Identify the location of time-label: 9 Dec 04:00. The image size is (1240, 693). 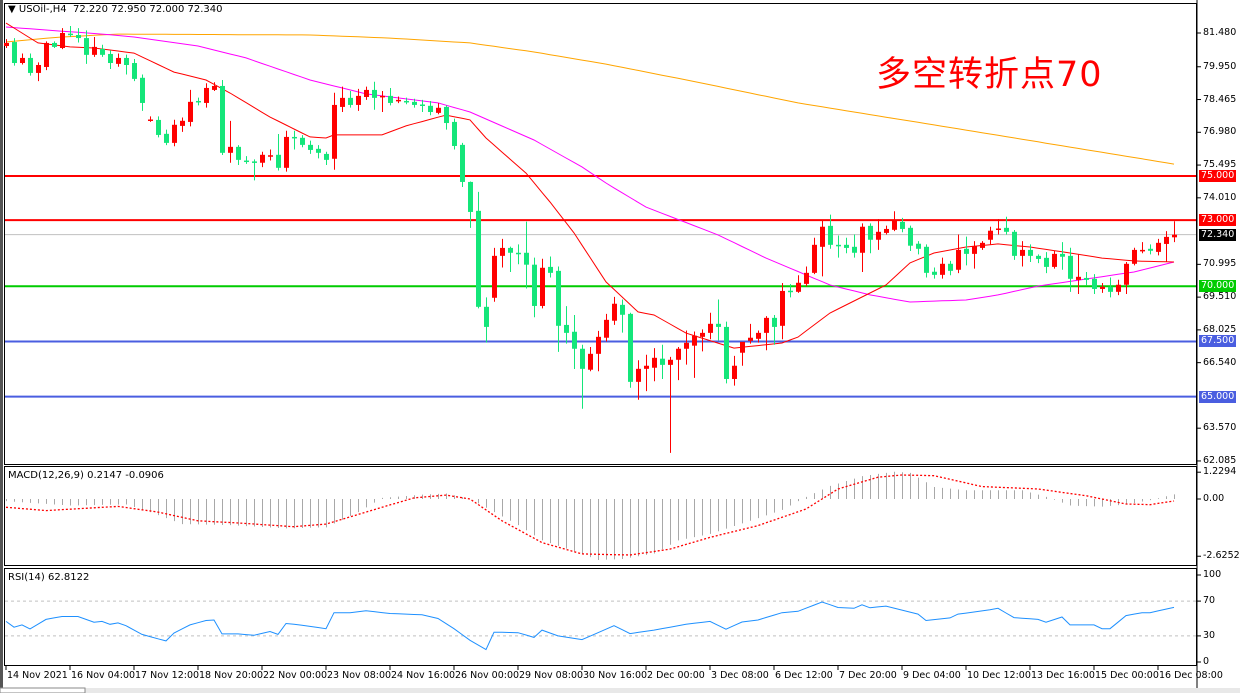
(932, 675).